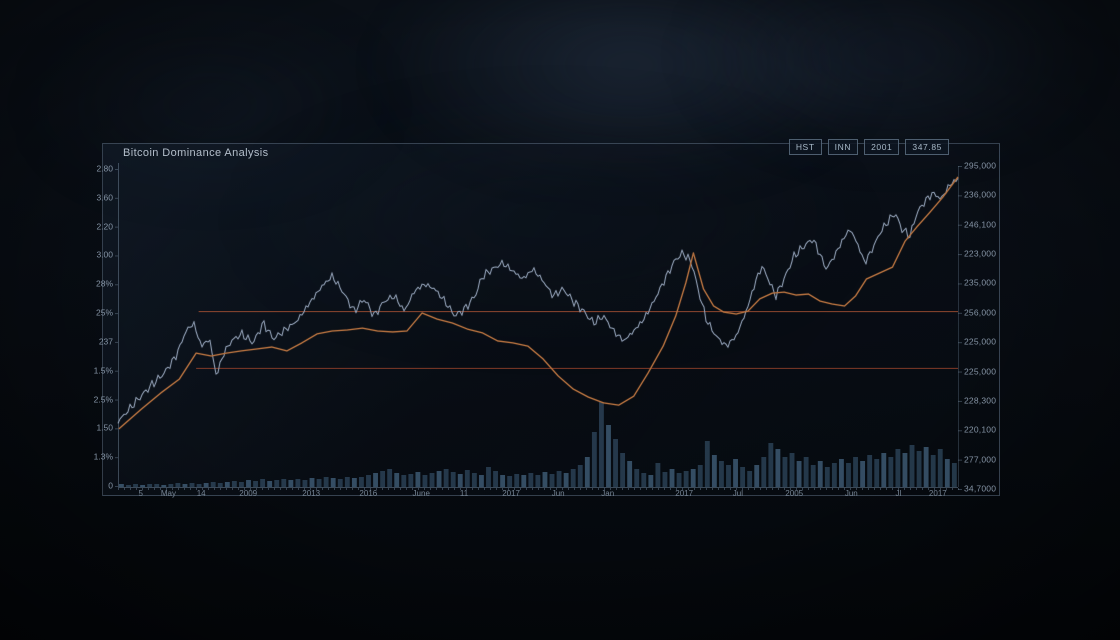  Describe the element at coordinates (794, 493) in the screenshot. I see `x-axis-tick: 2005` at that location.